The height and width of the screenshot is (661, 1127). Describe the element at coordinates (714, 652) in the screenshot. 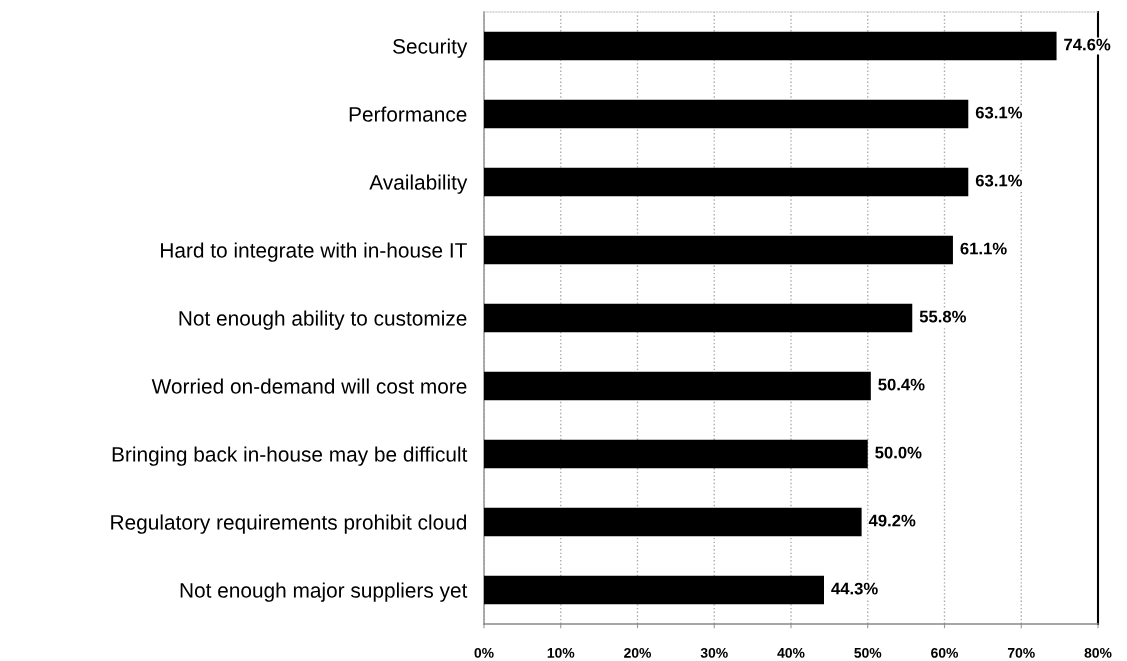

I see `x-tick-label: 30%` at that location.